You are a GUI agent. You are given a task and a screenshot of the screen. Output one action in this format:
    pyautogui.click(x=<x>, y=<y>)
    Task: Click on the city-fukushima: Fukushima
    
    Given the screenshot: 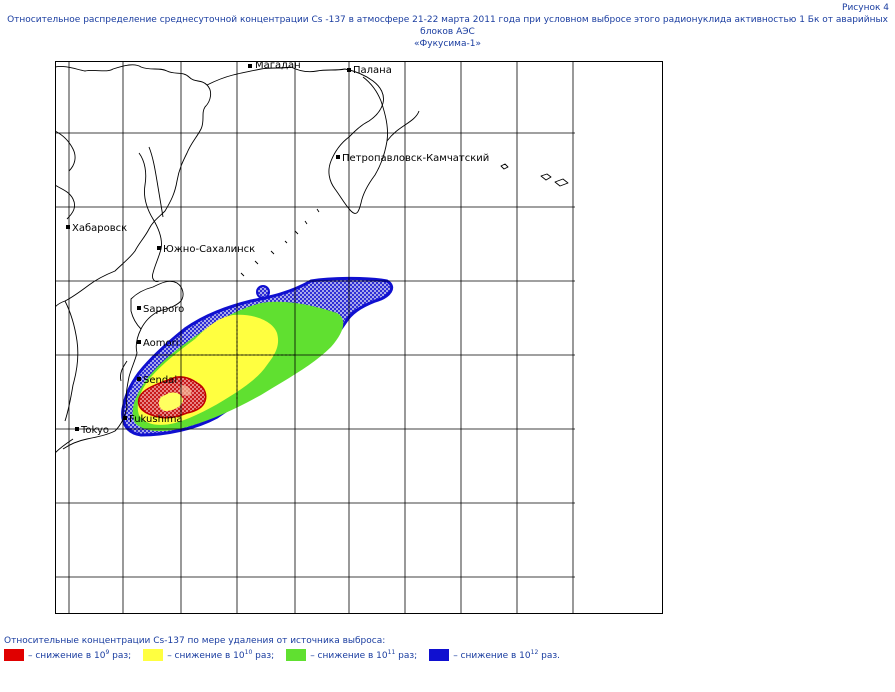 What is the action you would take?
    pyautogui.click(x=153, y=419)
    